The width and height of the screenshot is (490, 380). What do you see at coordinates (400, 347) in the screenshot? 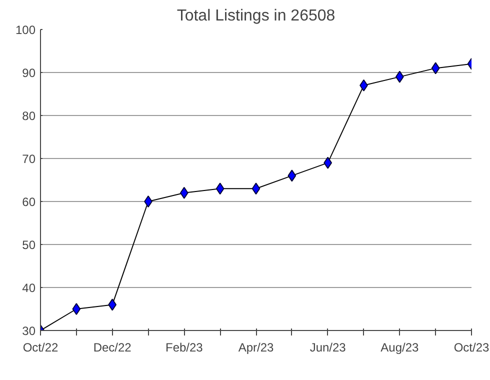
I see `x-tick-label: Aug/23` at bounding box center [400, 347].